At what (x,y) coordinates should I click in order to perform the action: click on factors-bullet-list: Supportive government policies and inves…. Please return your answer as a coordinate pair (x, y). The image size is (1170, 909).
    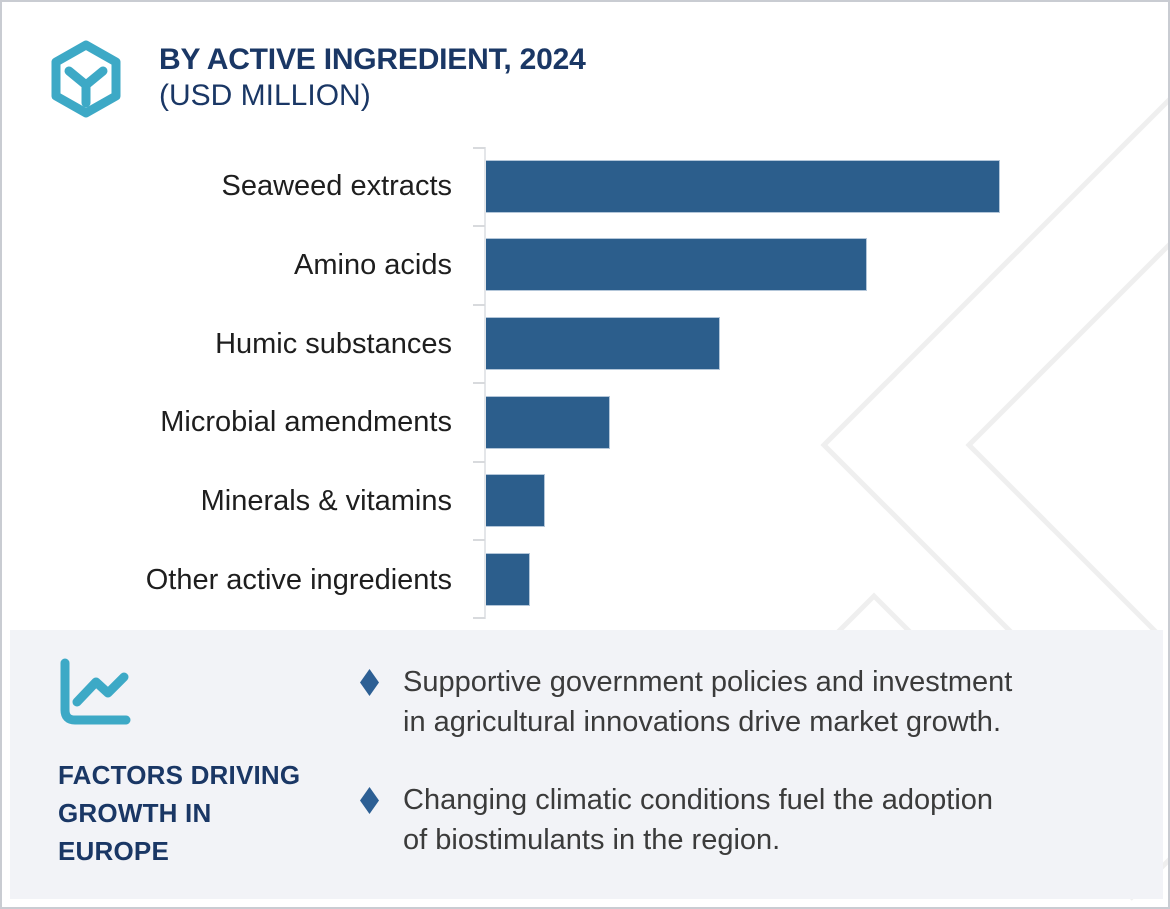
    Looking at the image, I should click on (755, 761).